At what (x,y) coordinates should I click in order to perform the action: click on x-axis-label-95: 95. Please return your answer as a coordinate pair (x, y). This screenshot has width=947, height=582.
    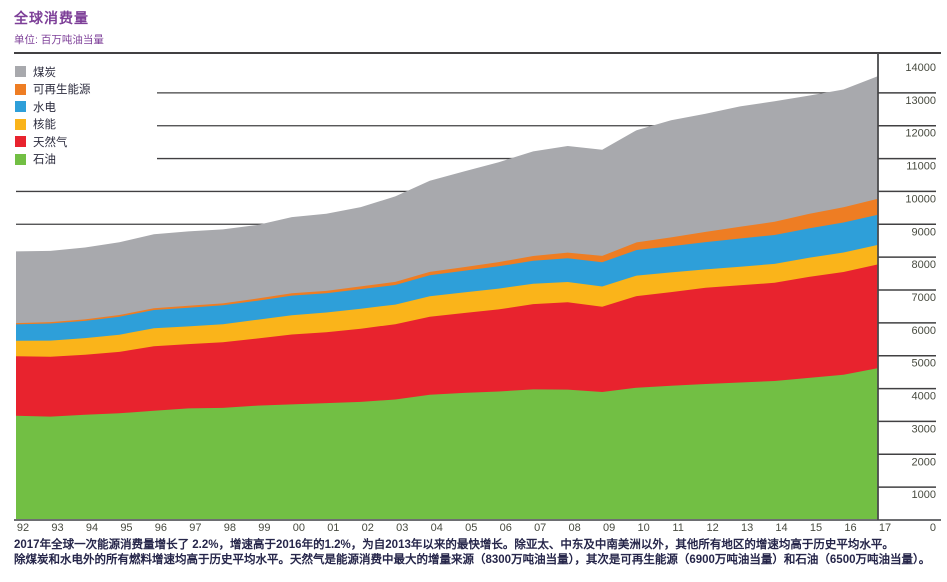
    Looking at the image, I should click on (126, 528).